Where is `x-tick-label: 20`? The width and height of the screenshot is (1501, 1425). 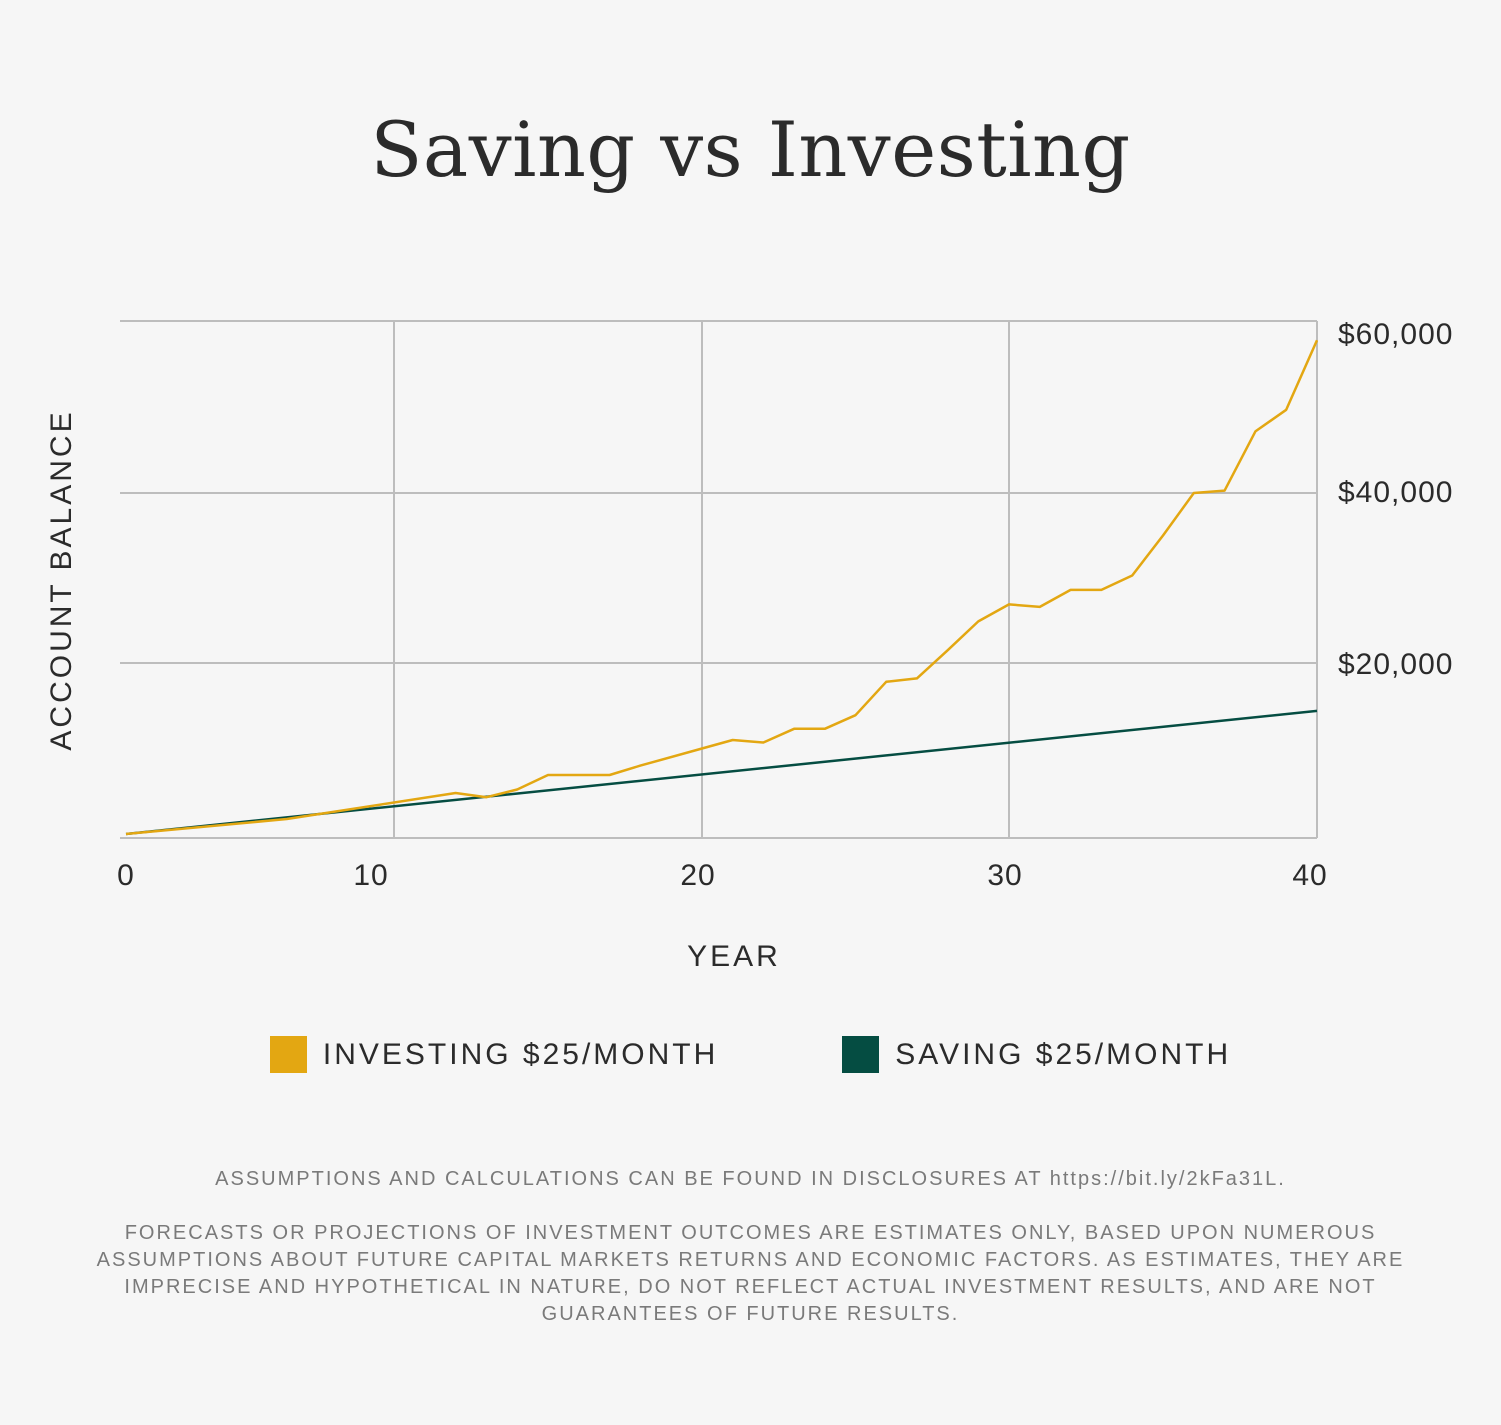
x-tick-label: 20 is located at coordinates (697, 875).